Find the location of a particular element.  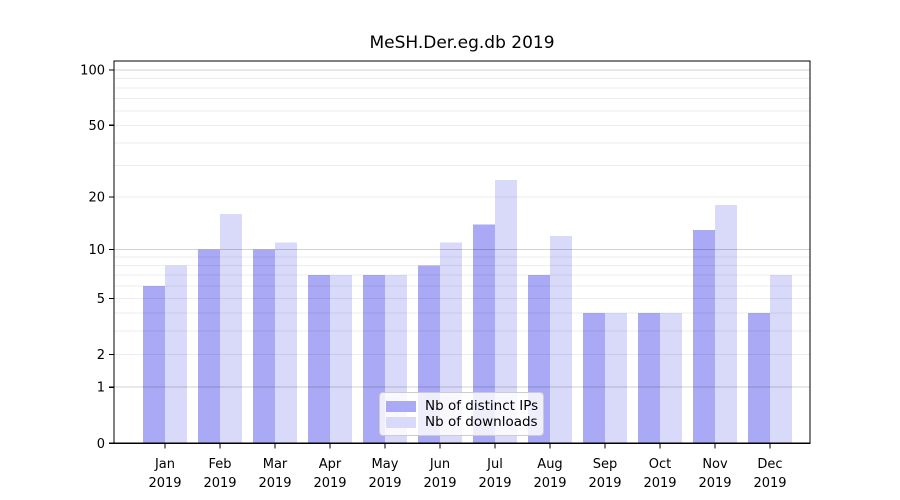

x-tick-label-month: Jan is located at coordinates (164, 464).